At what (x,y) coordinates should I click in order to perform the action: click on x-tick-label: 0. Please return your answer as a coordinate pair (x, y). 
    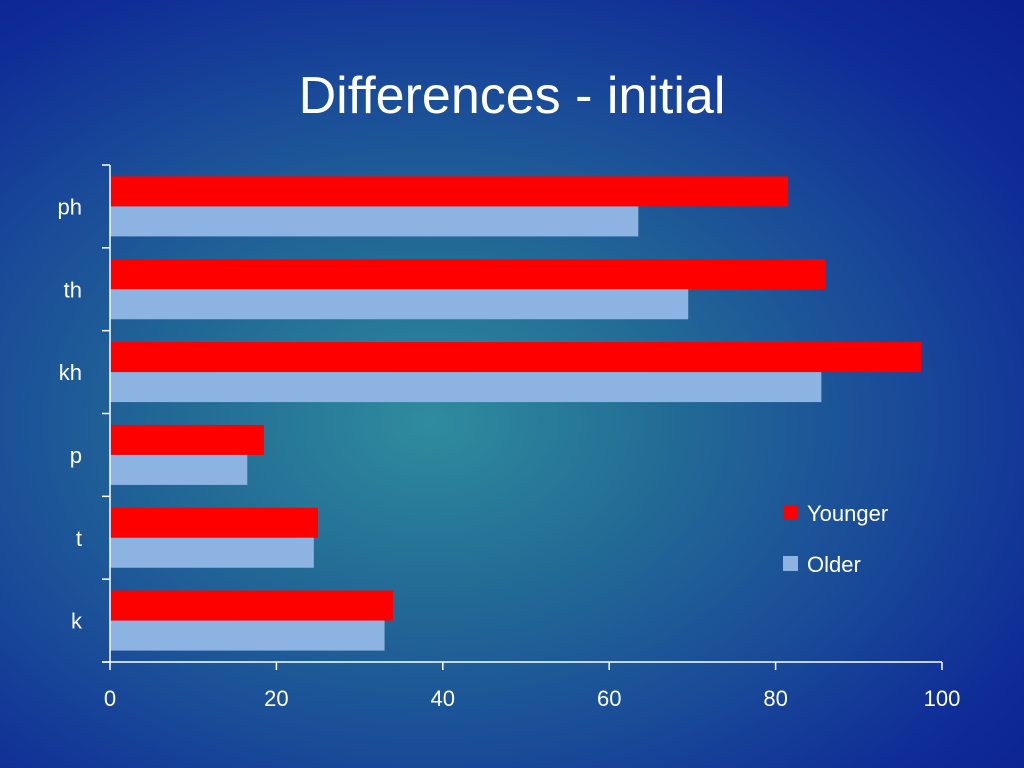
    Looking at the image, I should click on (110, 698).